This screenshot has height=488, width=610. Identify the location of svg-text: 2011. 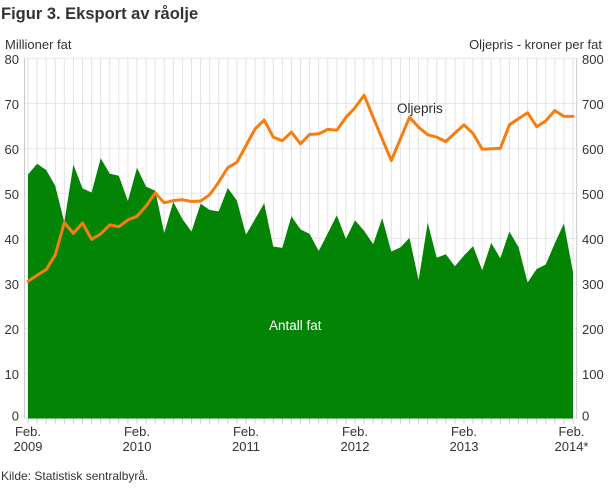
(246, 446).